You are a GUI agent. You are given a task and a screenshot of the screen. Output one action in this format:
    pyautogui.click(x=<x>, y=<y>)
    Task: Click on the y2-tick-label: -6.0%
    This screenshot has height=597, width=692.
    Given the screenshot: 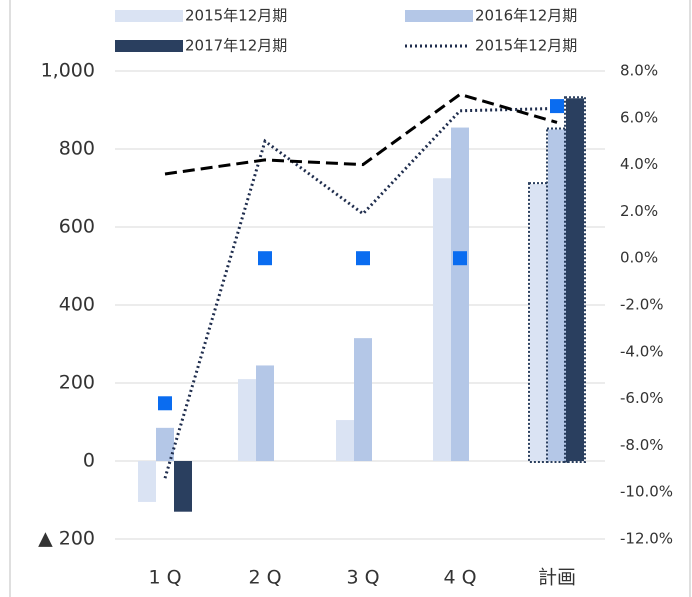 What is the action you would take?
    pyautogui.click(x=642, y=398)
    